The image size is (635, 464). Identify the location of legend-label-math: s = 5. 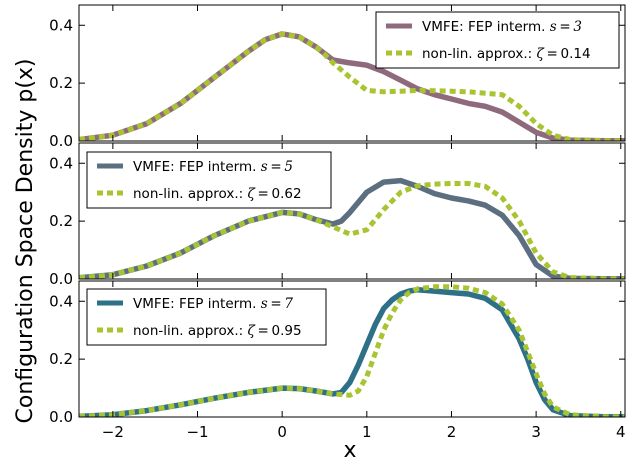
(277, 167).